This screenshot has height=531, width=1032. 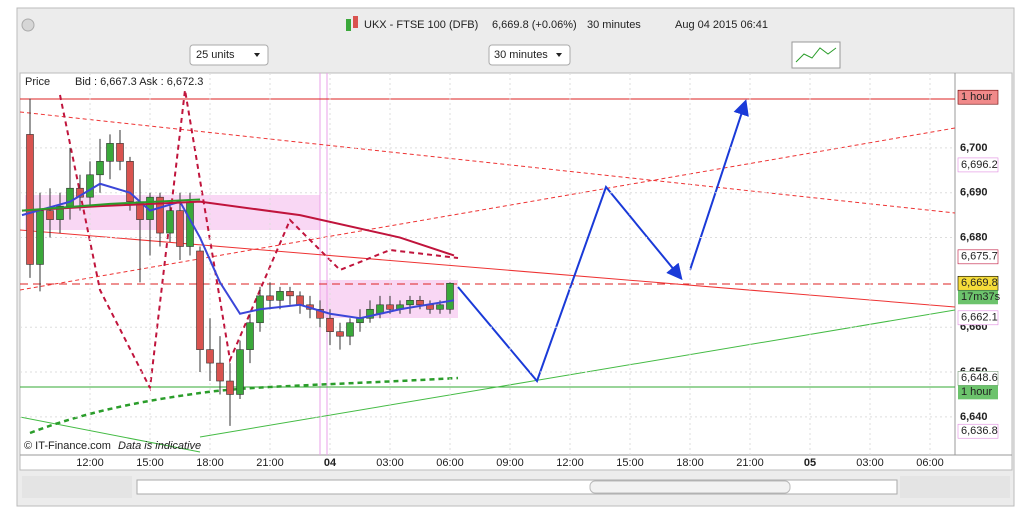 I want to click on price-badge-sub: 1 hour, so click(x=977, y=392).